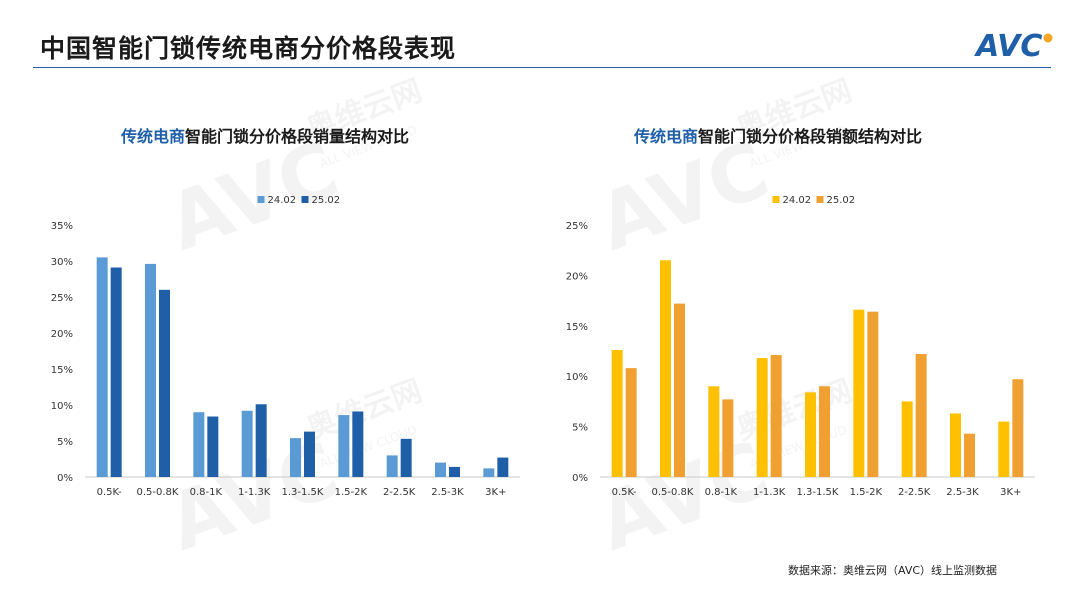 This screenshot has height=608, width=1080. What do you see at coordinates (62, 262) in the screenshot?
I see `volume-ytick: 30%` at bounding box center [62, 262].